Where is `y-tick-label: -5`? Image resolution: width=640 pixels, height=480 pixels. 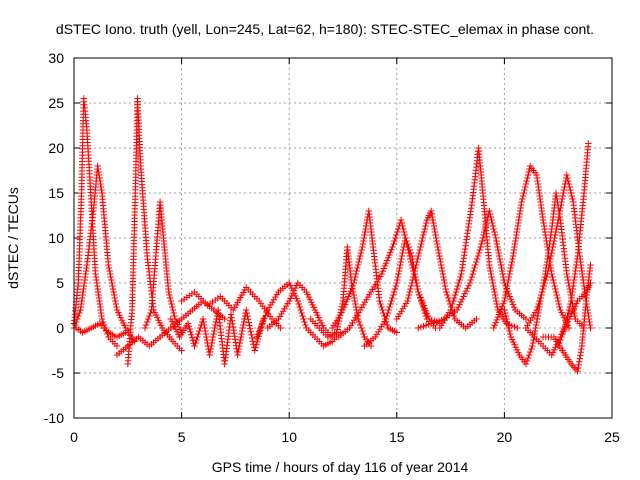 y-tick-label: -5 is located at coordinates (58, 373).